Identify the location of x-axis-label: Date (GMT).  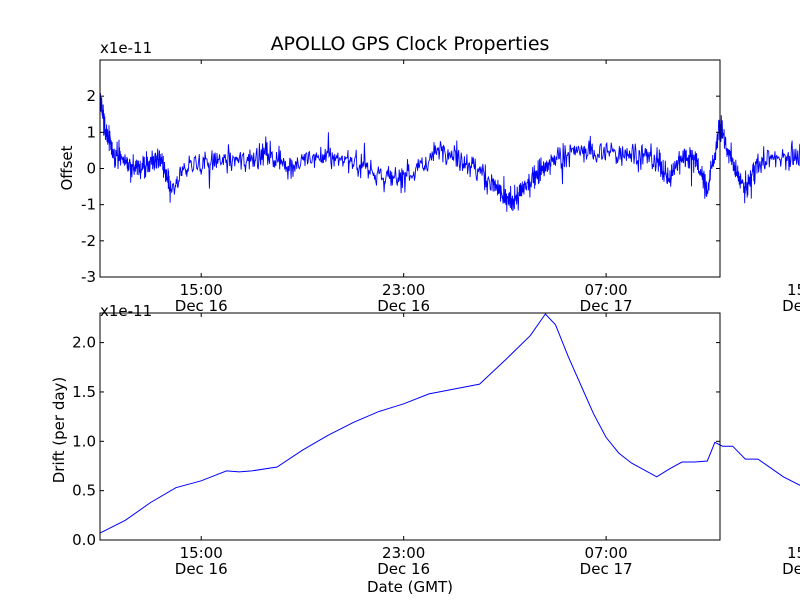
(410, 587).